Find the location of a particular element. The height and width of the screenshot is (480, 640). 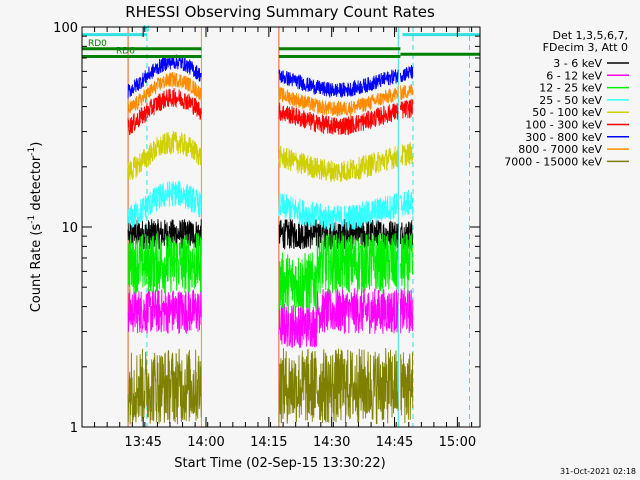

x-axis-label: Start Time (02-Sep-15 13:30:22) is located at coordinates (279, 463).